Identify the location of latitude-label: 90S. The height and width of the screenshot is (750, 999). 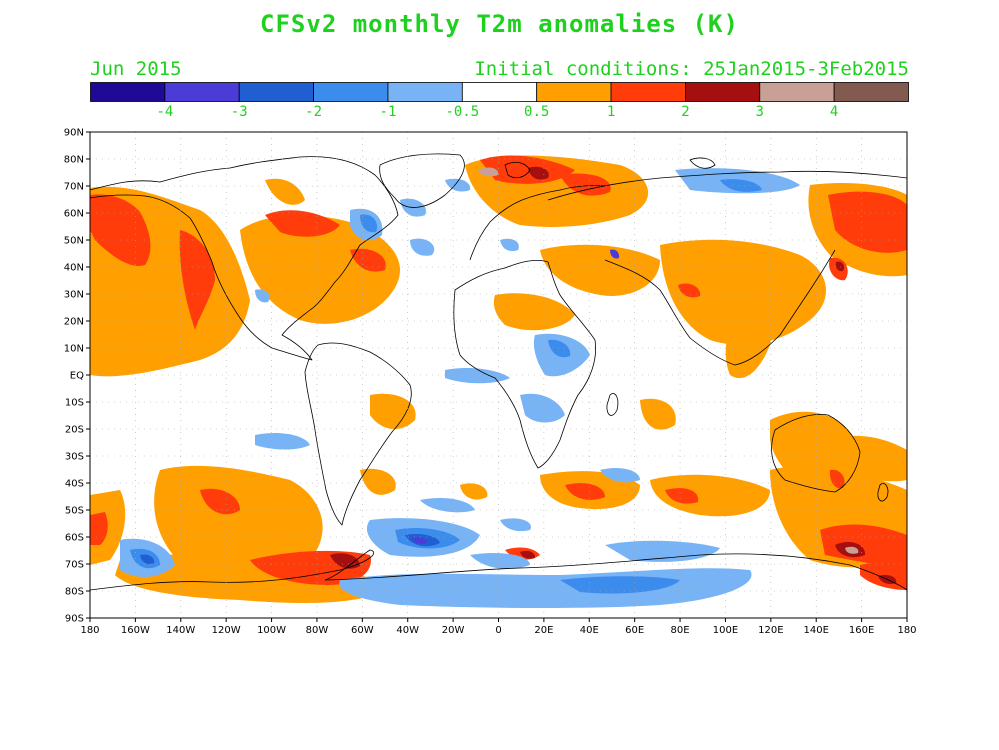
(74, 619).